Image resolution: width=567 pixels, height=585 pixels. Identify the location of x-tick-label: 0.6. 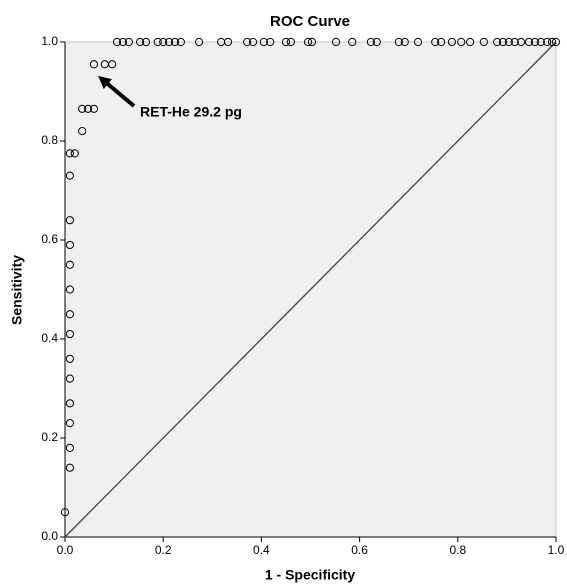
(359, 550).